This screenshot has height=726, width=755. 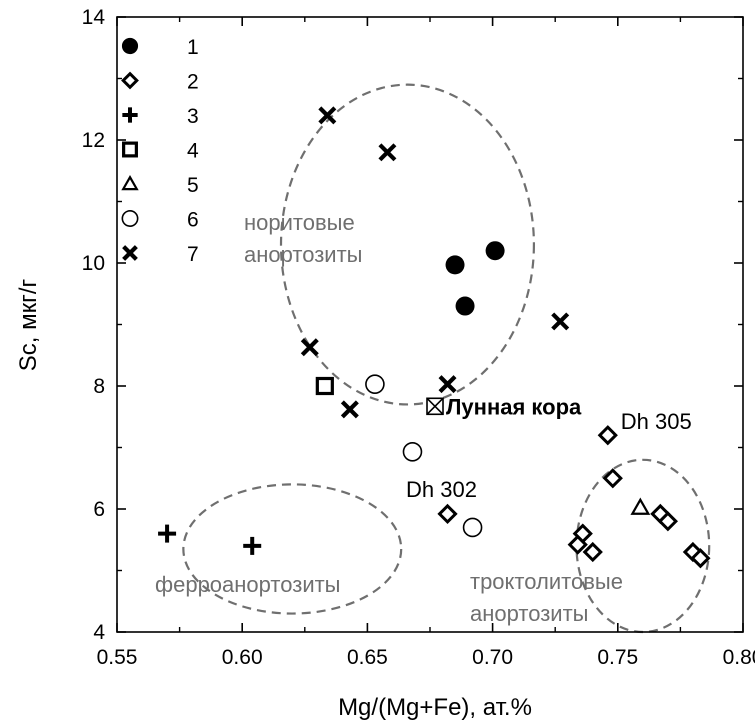 What do you see at coordinates (193, 82) in the screenshot?
I see `legend-label: 2` at bounding box center [193, 82].